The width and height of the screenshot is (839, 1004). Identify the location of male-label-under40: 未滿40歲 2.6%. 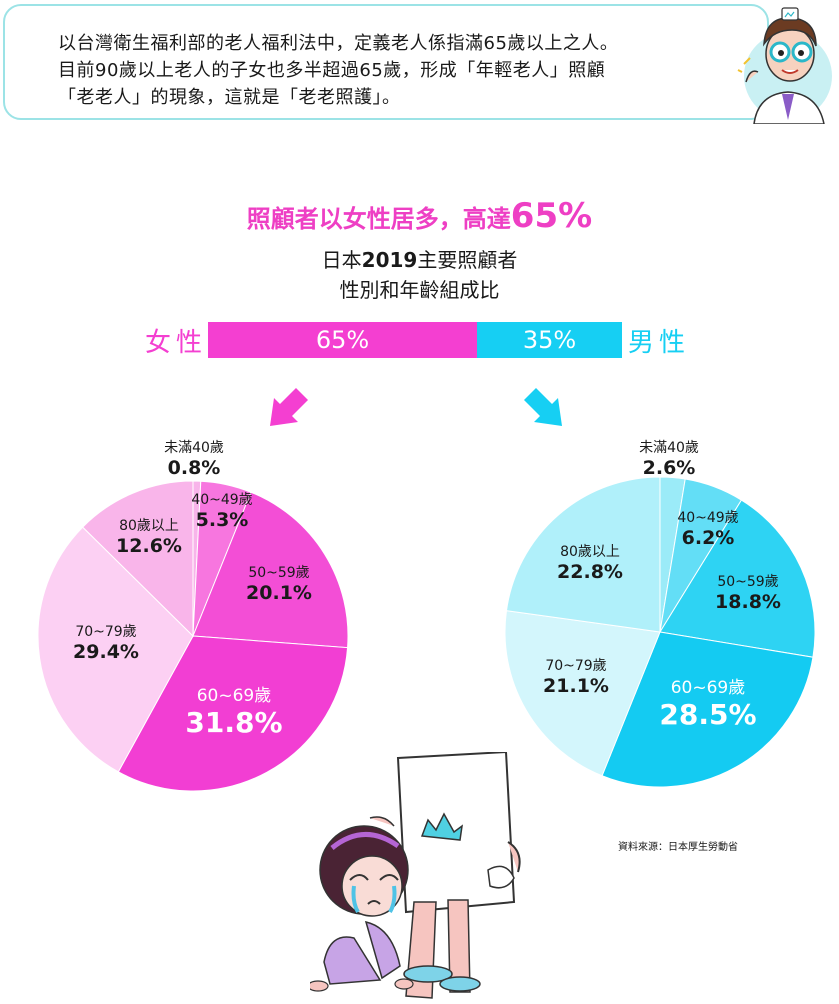
(669, 460).